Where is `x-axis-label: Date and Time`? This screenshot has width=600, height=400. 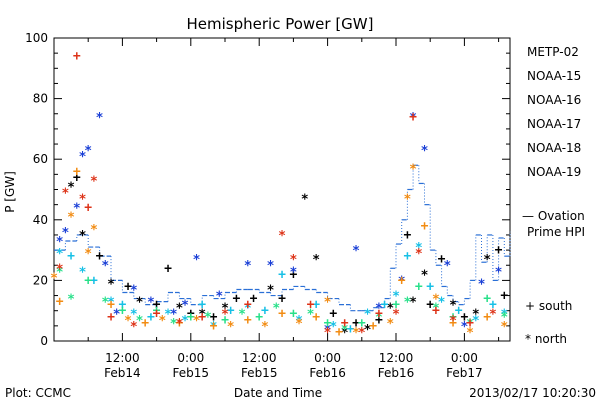 x-axis-label: Date and Time is located at coordinates (278, 393).